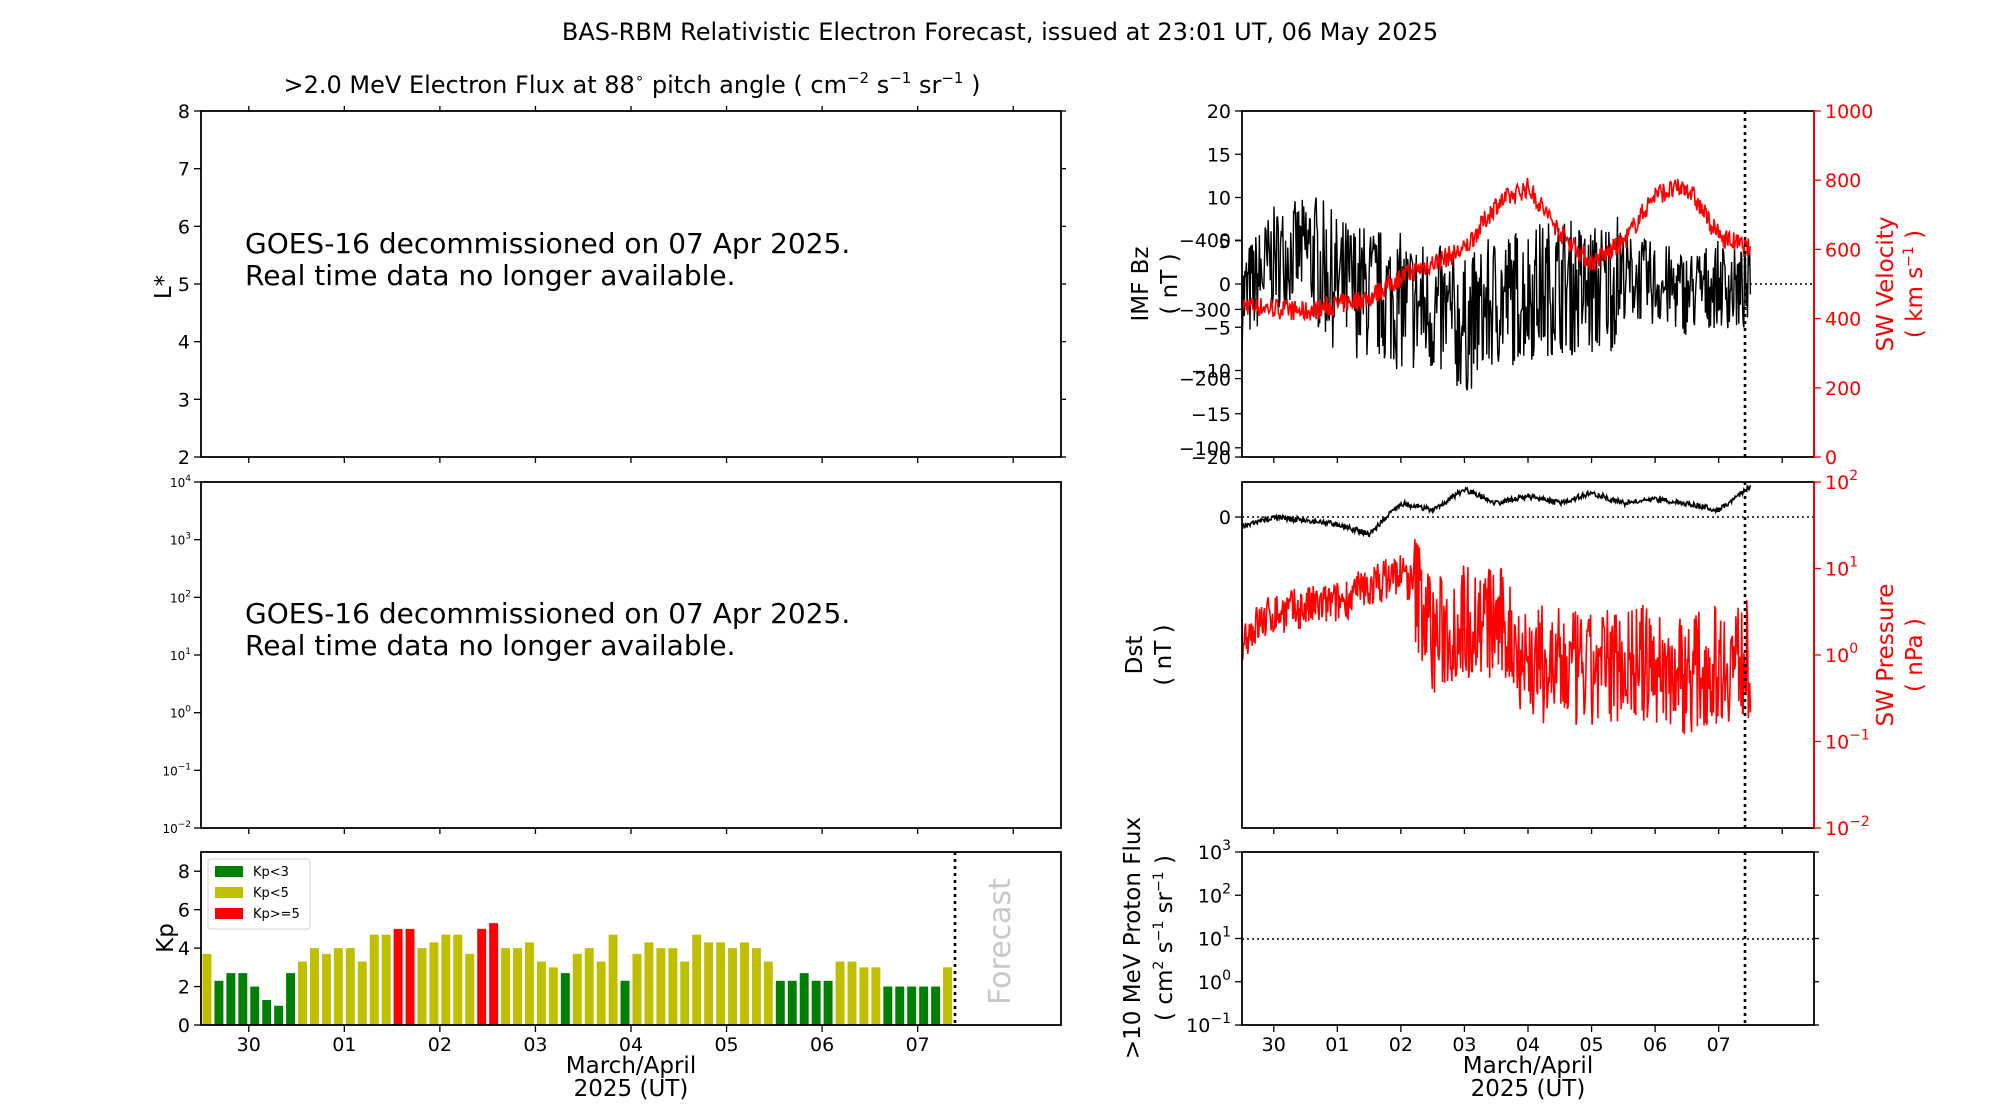 The height and width of the screenshot is (1104, 2000). What do you see at coordinates (1843, 389) in the screenshot?
I see `velocity-ytick-label: 200` at bounding box center [1843, 389].